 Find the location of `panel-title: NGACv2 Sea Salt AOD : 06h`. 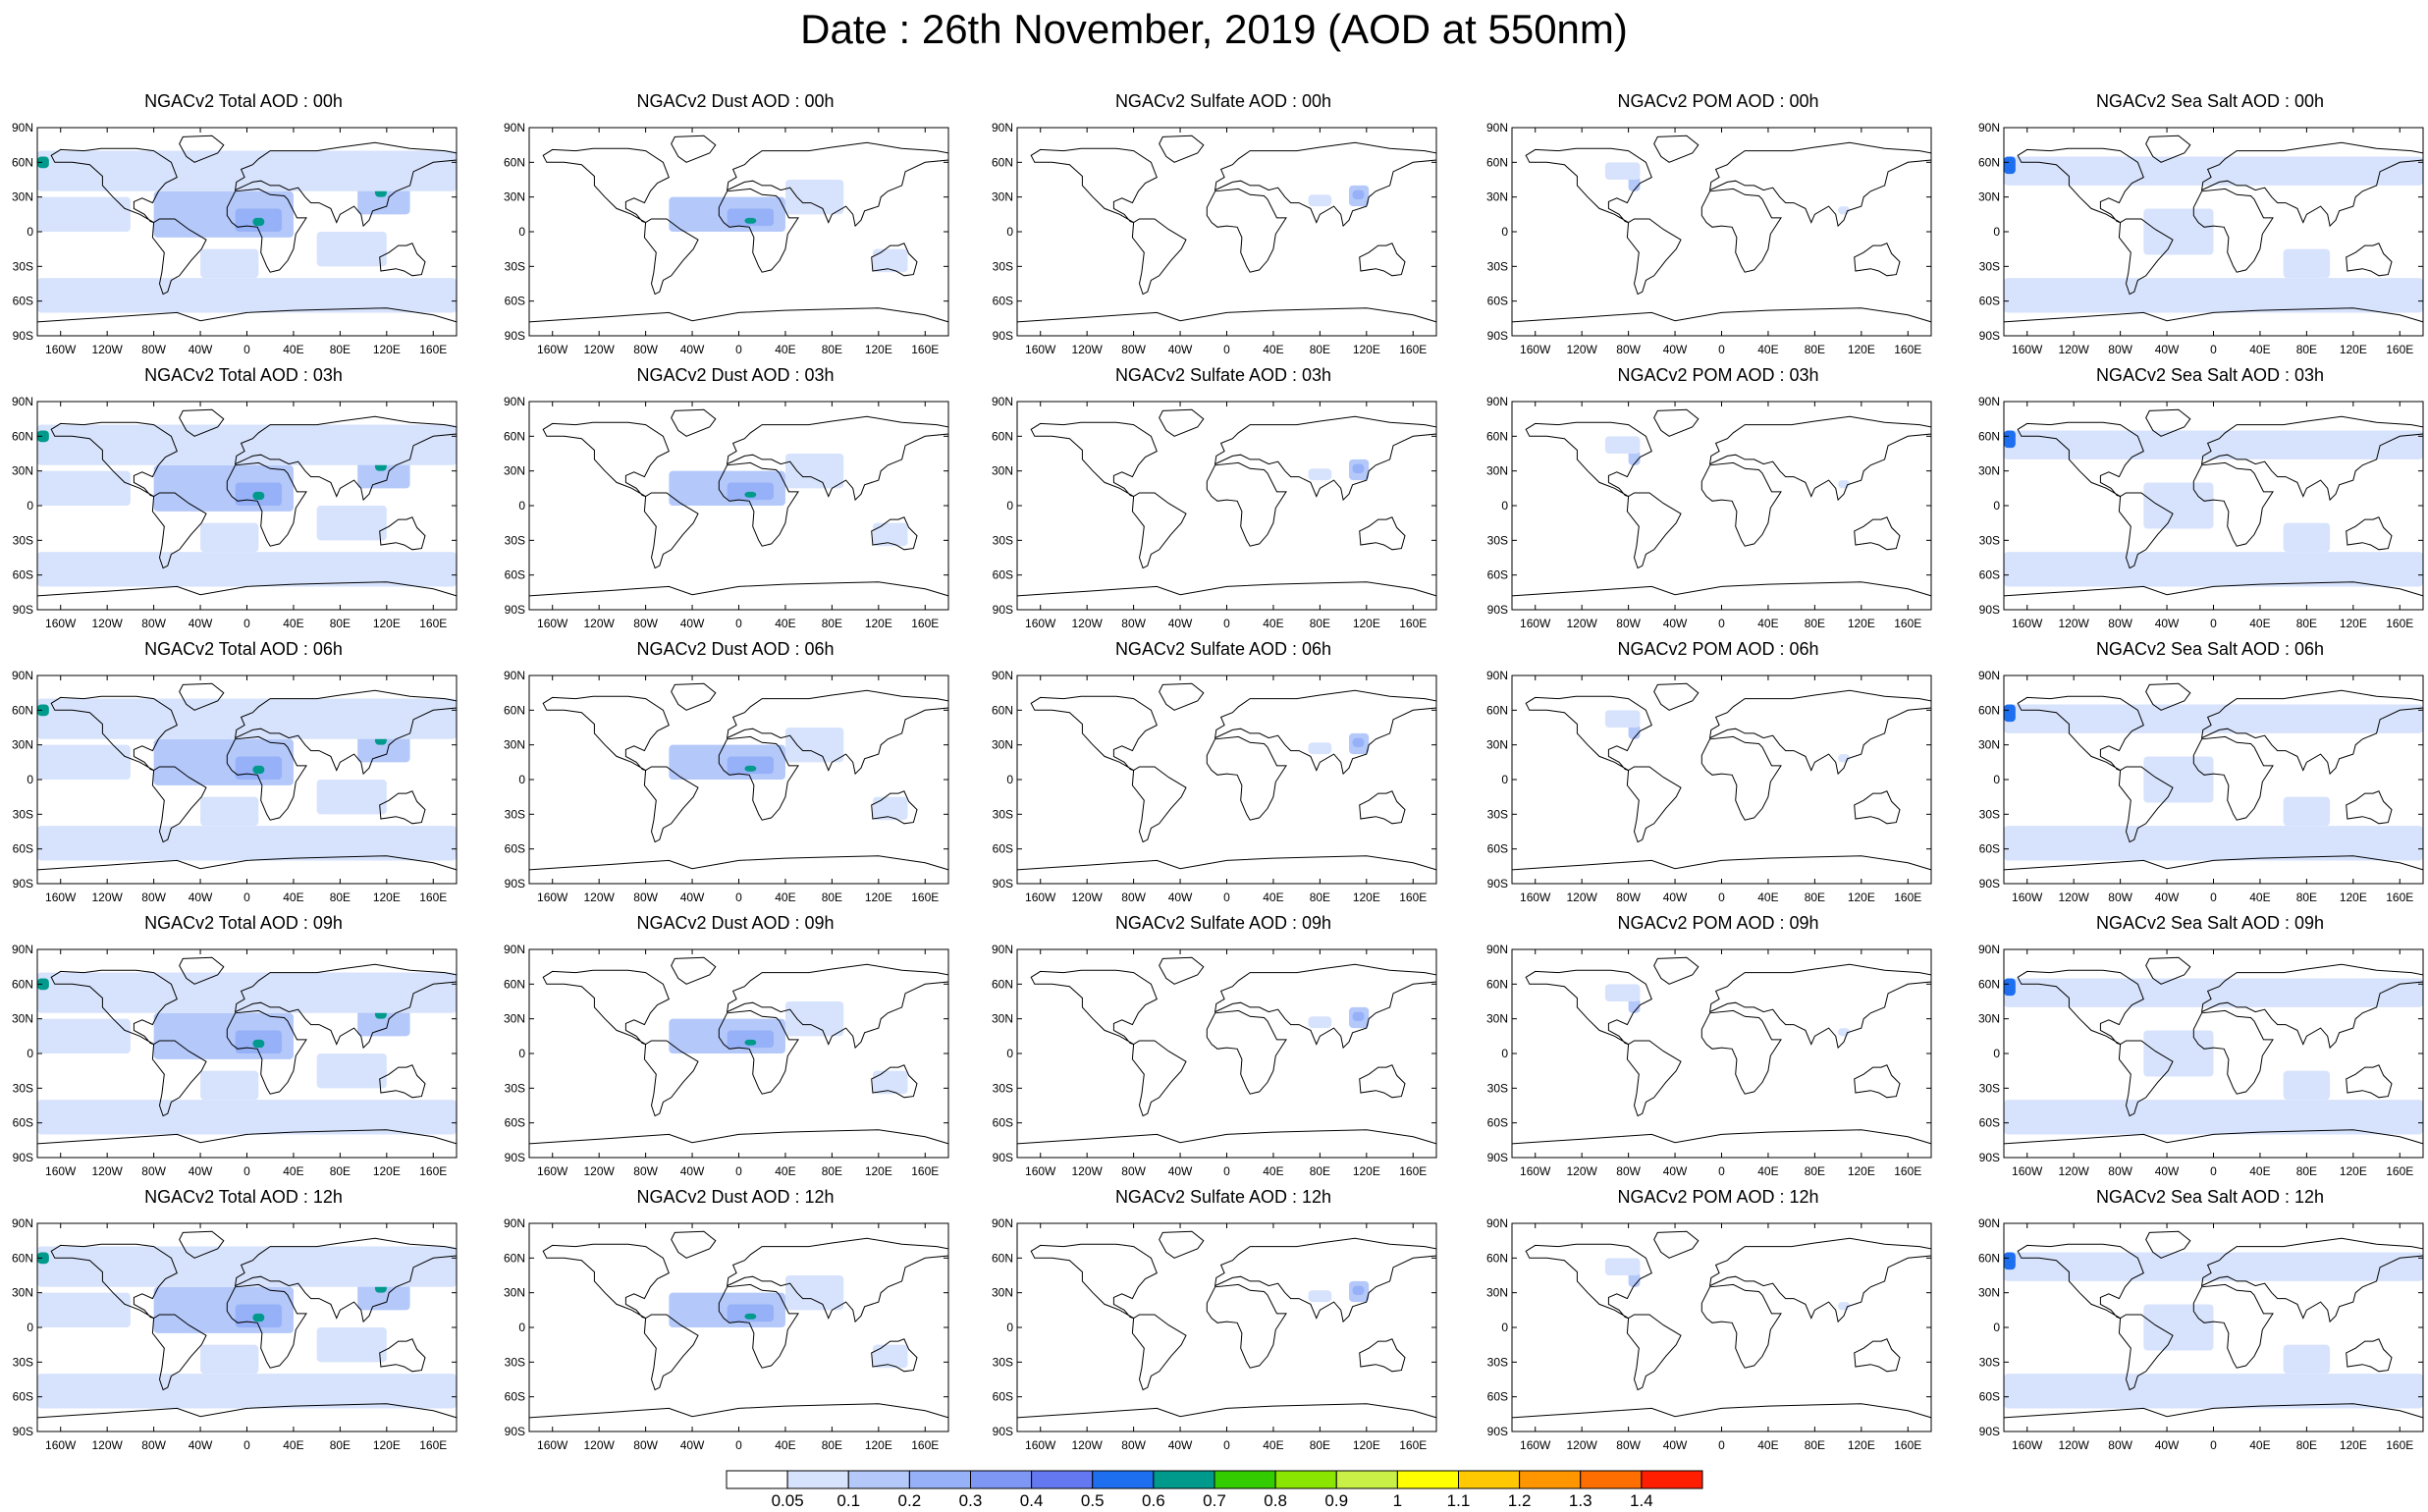

panel-title: NGACv2 Sea Salt AOD : 06h is located at coordinates (2210, 649).